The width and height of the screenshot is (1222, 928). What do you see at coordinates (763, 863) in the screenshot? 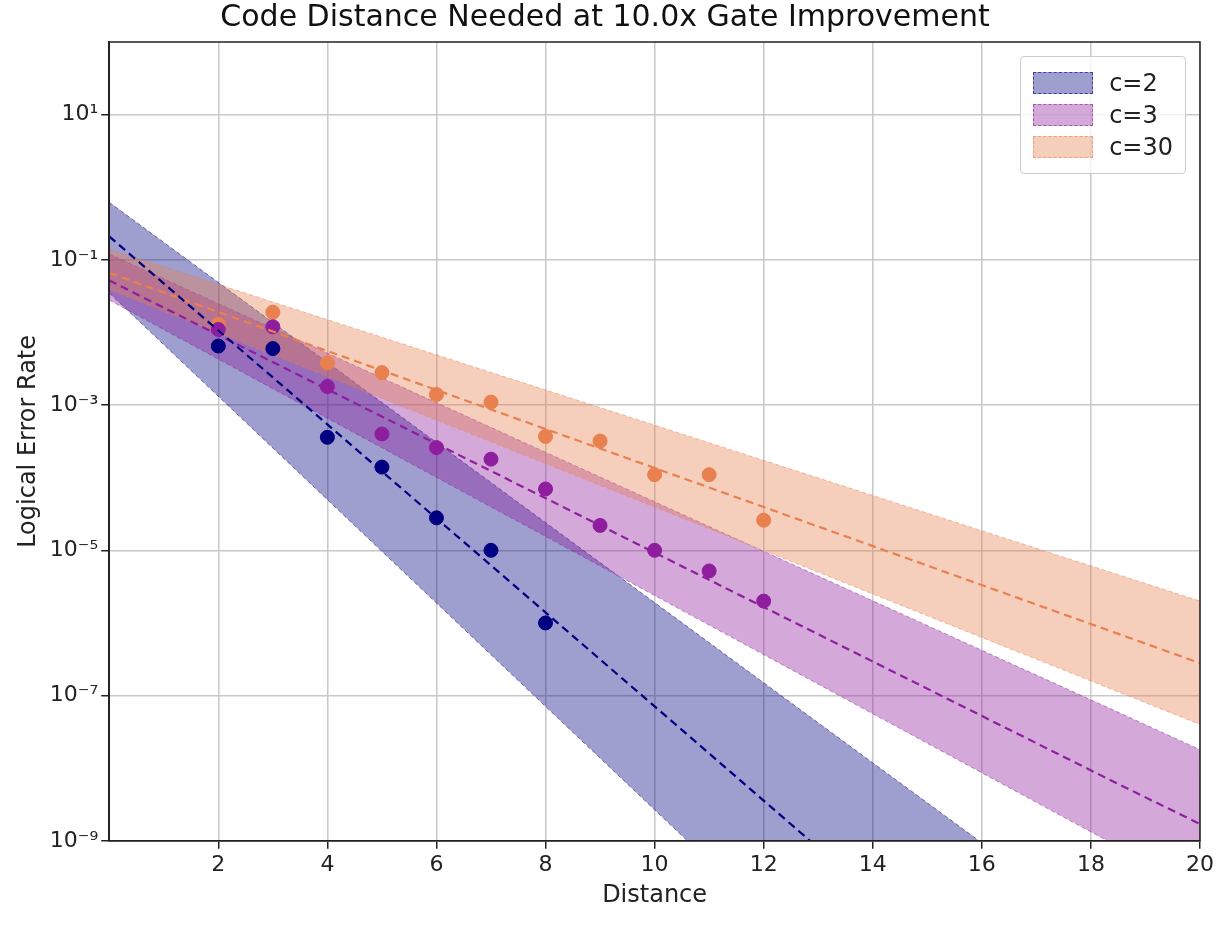
I see `x-tick-label: 12` at bounding box center [763, 863].